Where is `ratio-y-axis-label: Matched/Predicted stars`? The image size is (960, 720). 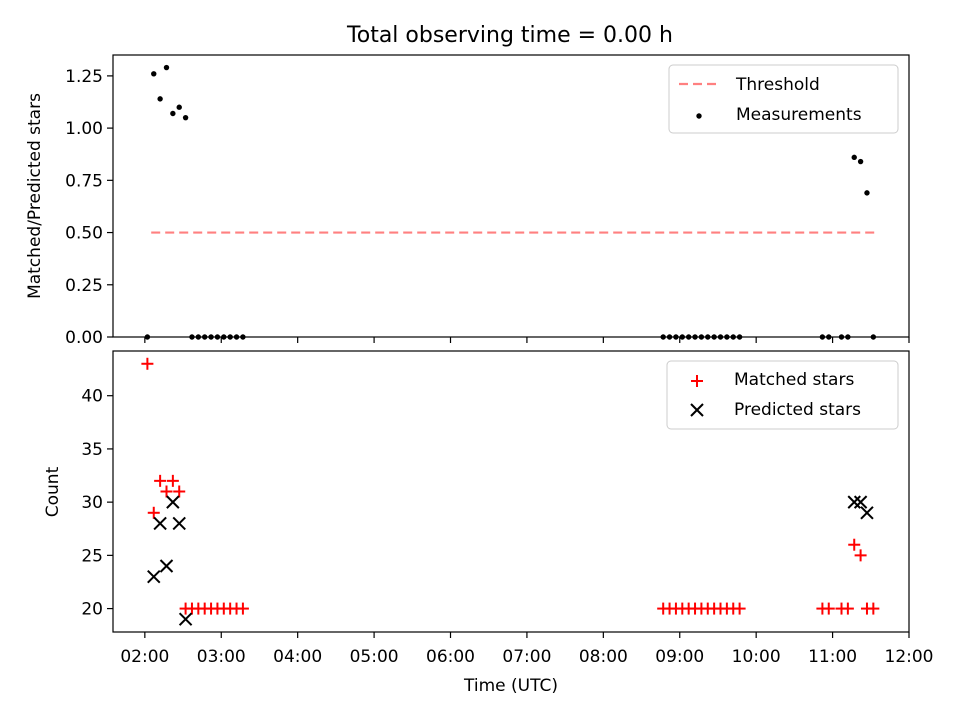 ratio-y-axis-label: Matched/Predicted stars is located at coordinates (35, 196).